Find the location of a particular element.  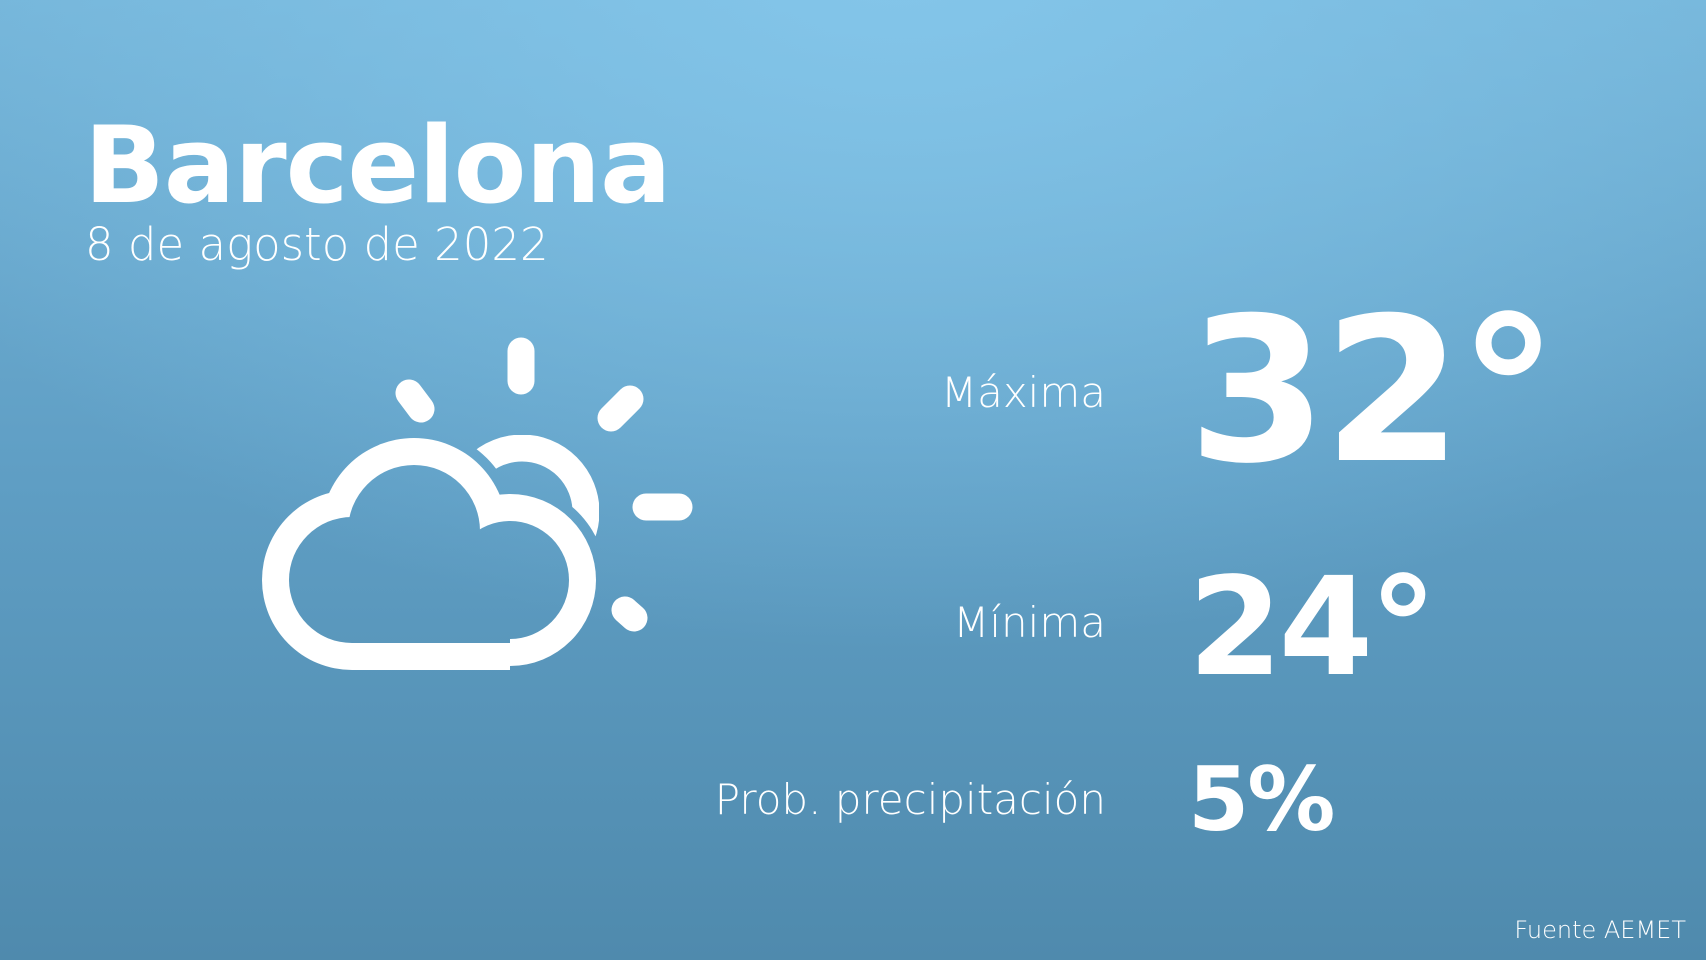

max-temp-value: 32° is located at coordinates (1373, 391).